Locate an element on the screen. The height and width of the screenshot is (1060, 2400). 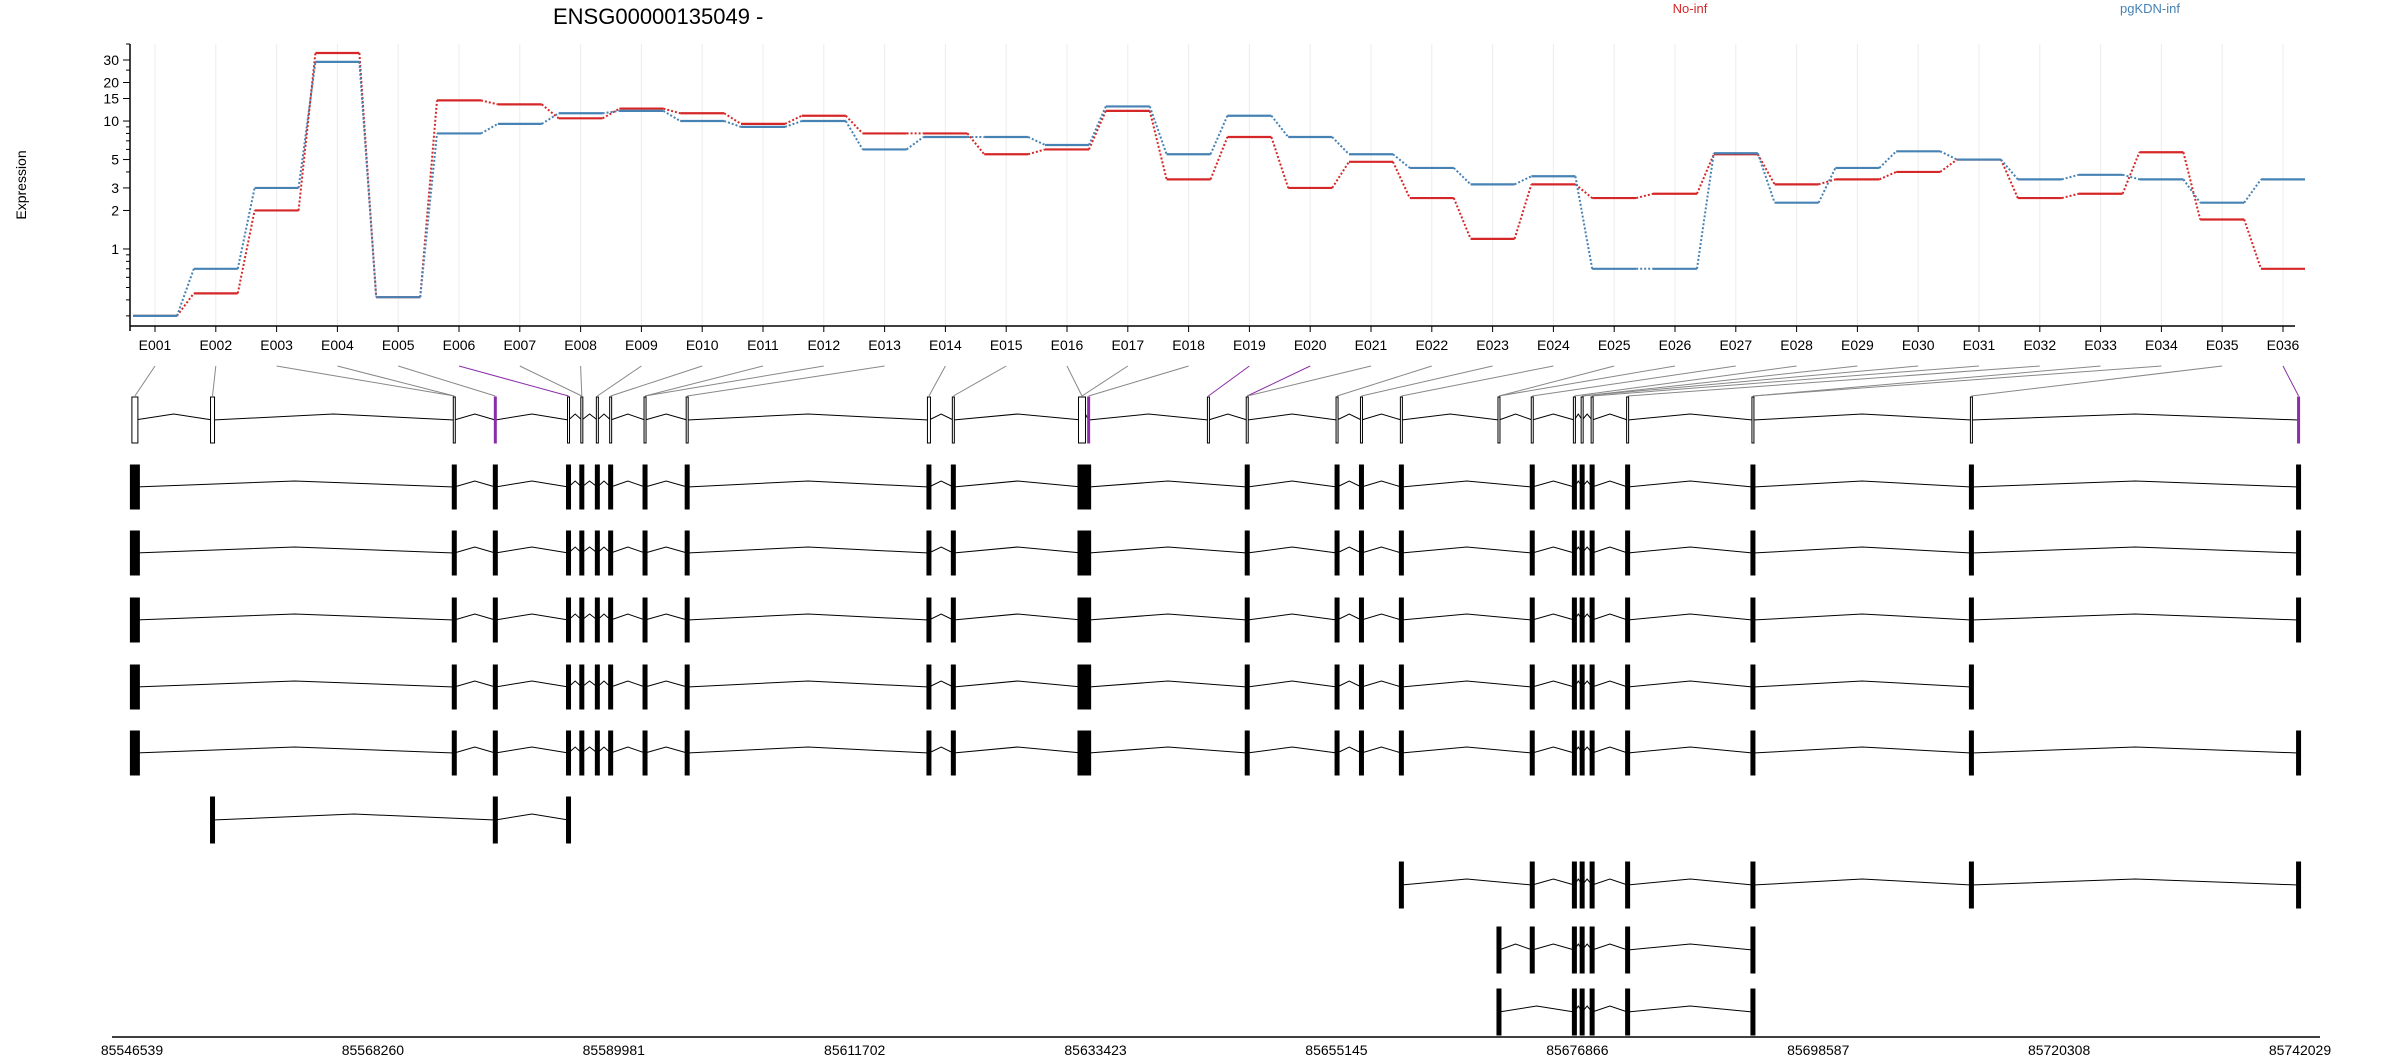
x-tick-label: E035 is located at coordinates (2222, 345).